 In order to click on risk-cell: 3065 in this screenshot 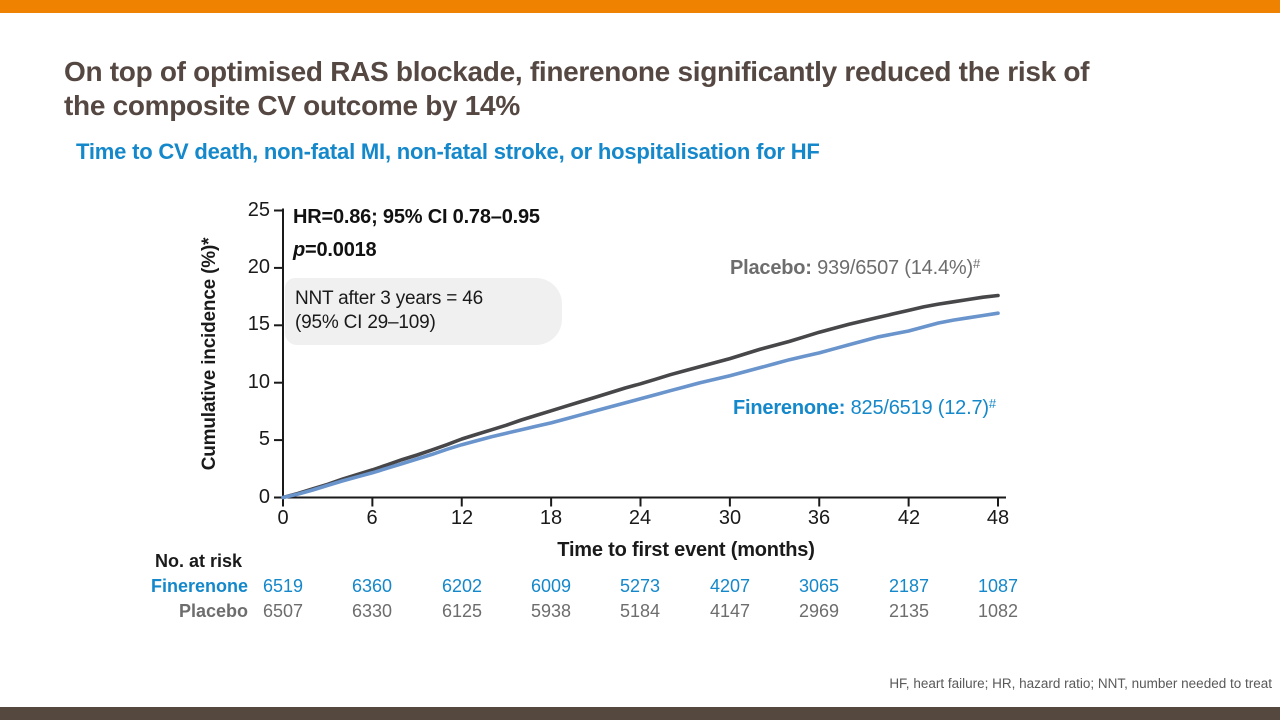, I will do `click(819, 586)`.